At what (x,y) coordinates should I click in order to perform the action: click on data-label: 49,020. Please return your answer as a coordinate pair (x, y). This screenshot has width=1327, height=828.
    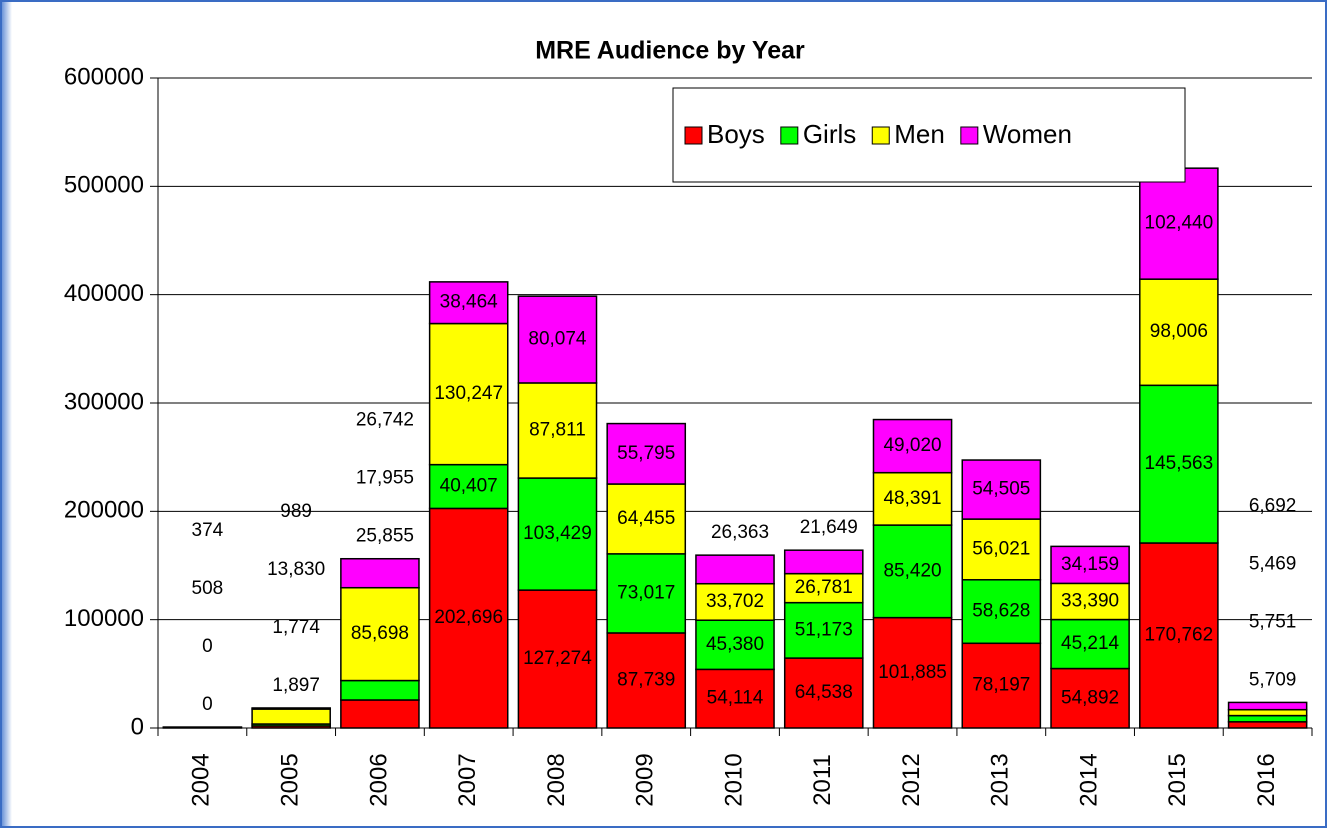
    Looking at the image, I should click on (912, 445).